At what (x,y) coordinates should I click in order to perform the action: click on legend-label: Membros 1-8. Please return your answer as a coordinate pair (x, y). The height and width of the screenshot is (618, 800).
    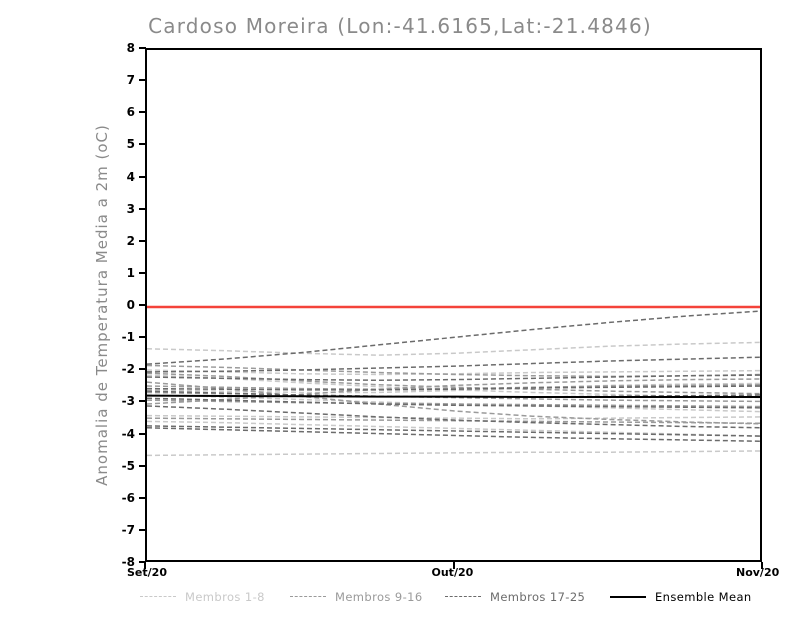
    Looking at the image, I should click on (225, 596).